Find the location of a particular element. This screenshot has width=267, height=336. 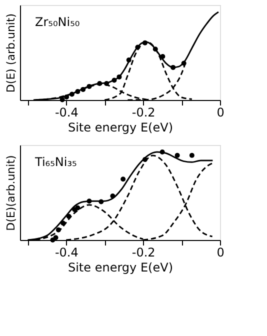

y-axis-title: D(E)(arb.unit) is located at coordinates (11, 193).